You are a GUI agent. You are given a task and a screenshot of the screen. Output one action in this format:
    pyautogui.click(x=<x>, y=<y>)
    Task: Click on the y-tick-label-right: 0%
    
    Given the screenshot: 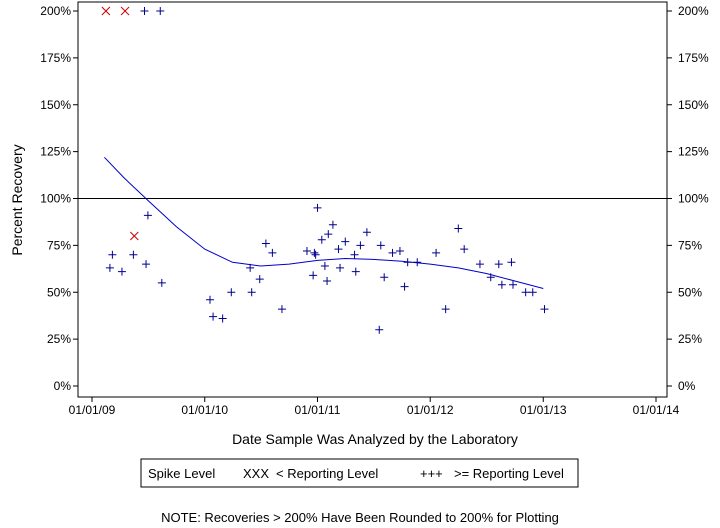 What is the action you would take?
    pyautogui.click(x=687, y=386)
    